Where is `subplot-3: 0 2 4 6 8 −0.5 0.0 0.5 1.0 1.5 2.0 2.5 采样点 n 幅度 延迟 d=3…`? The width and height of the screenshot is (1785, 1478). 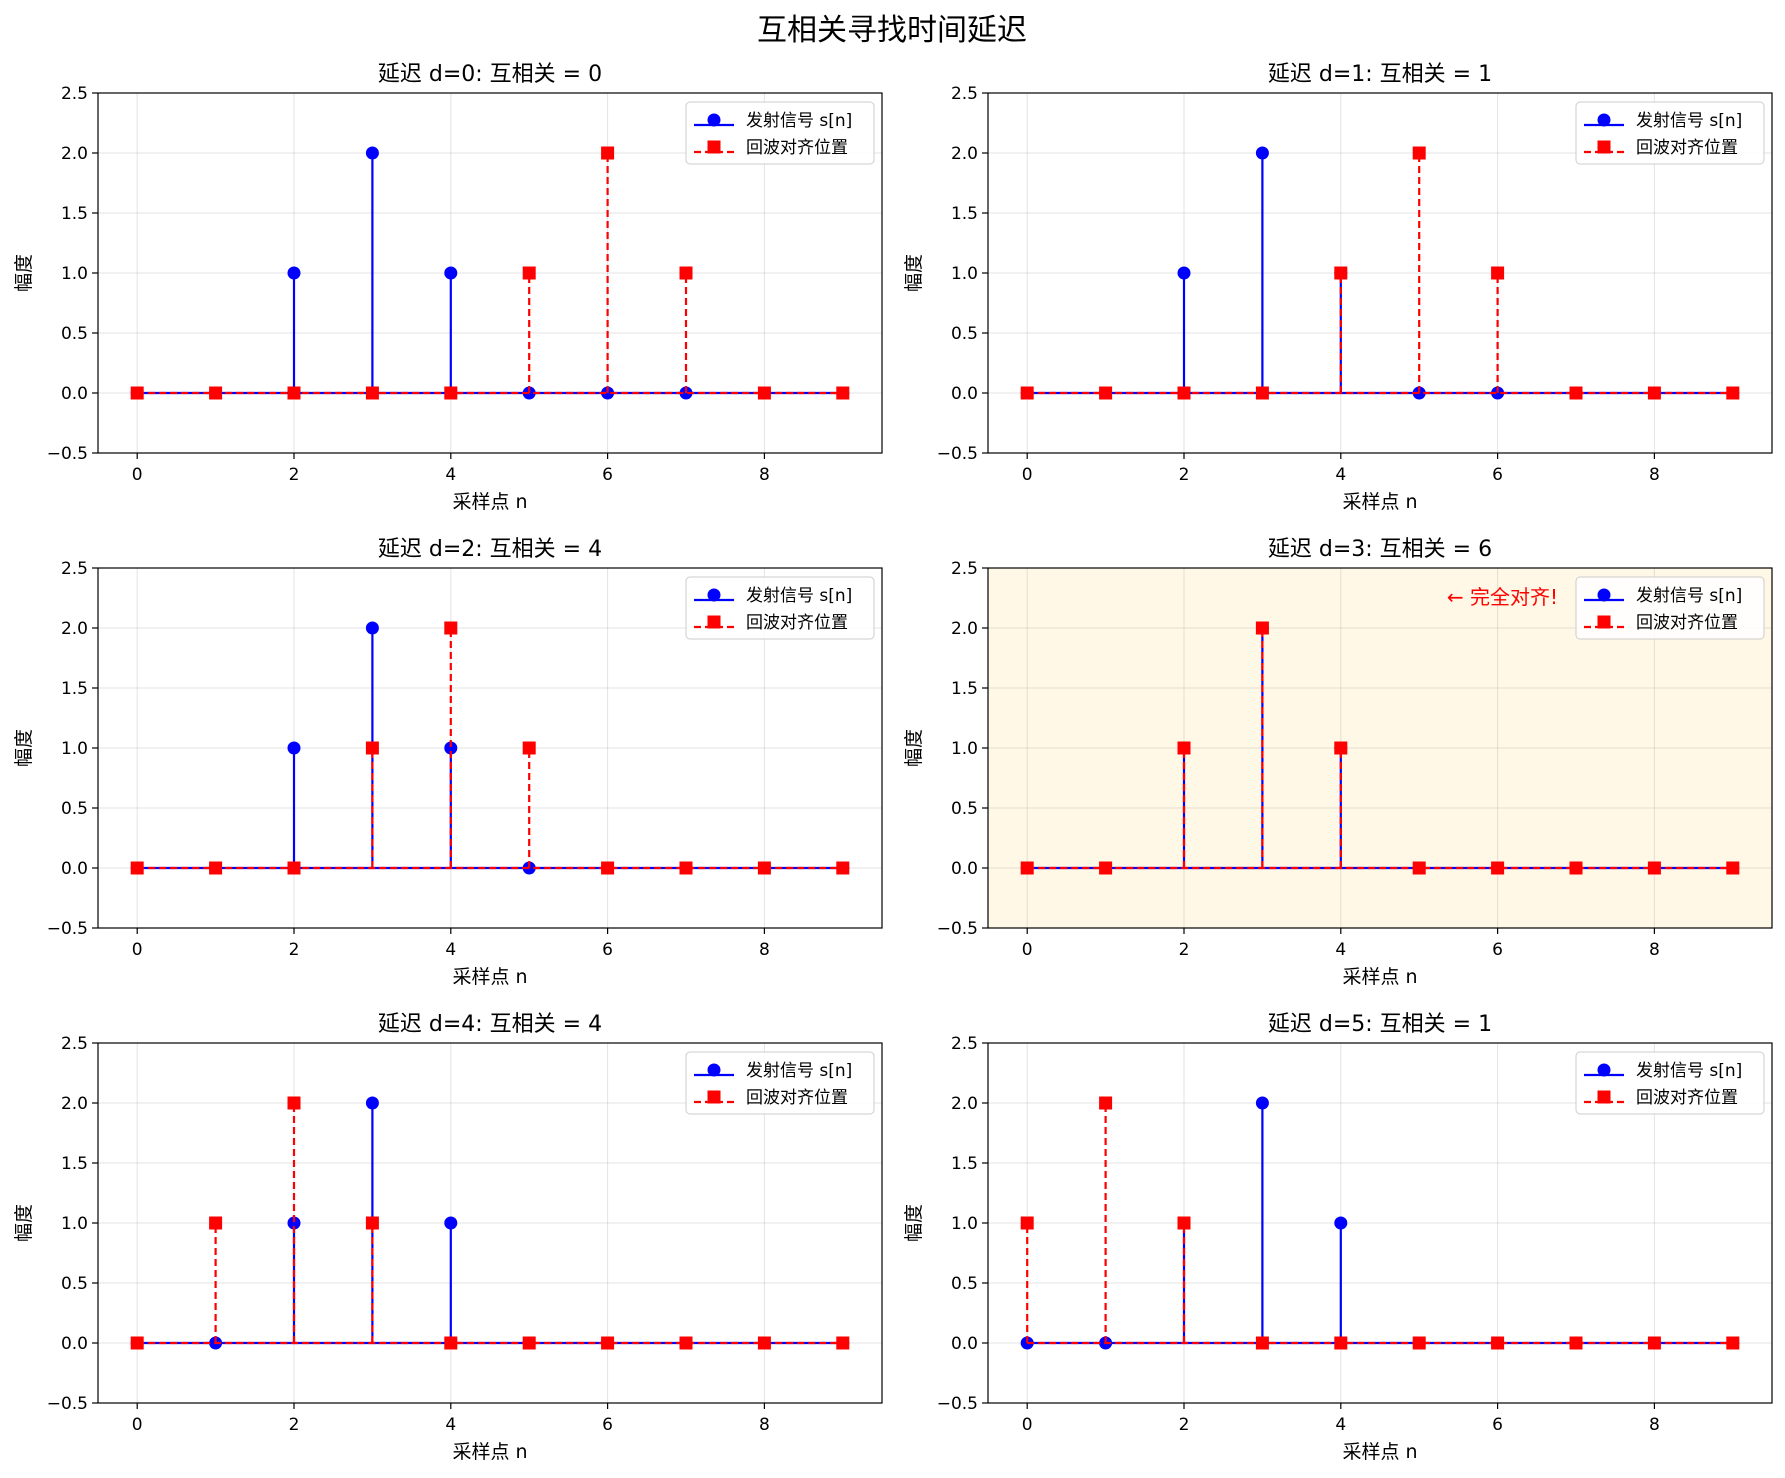
subplot-3: 0 2 4 6 8 −0.5 0.0 0.5 1.0 1.5 2.0 2.5 采样点 n 幅度 延迟 d=3… is located at coordinates (1338, 762).